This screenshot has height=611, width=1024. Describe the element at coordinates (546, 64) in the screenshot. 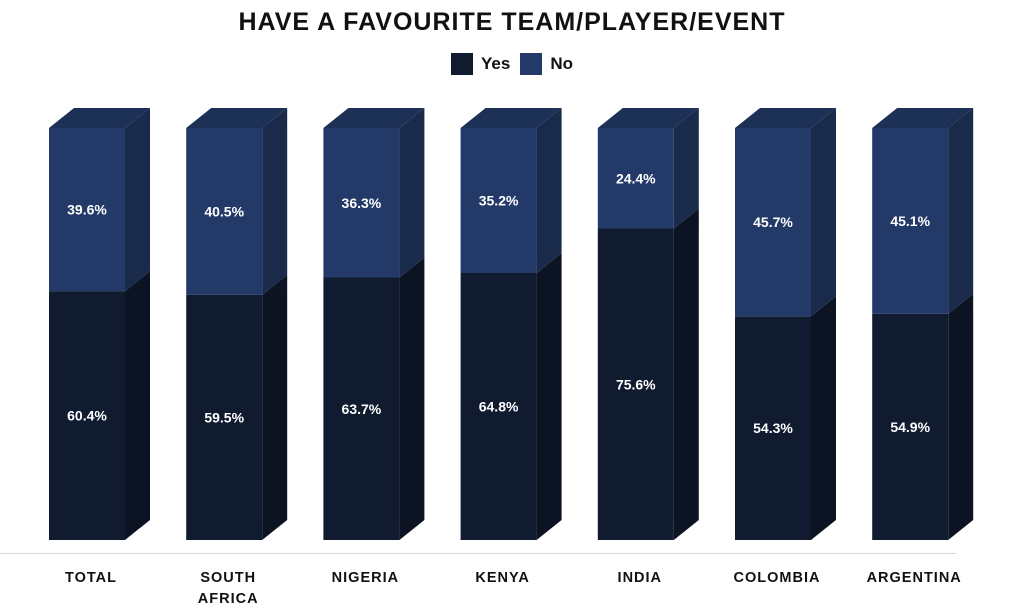

I see `legend-item-no: No` at that location.